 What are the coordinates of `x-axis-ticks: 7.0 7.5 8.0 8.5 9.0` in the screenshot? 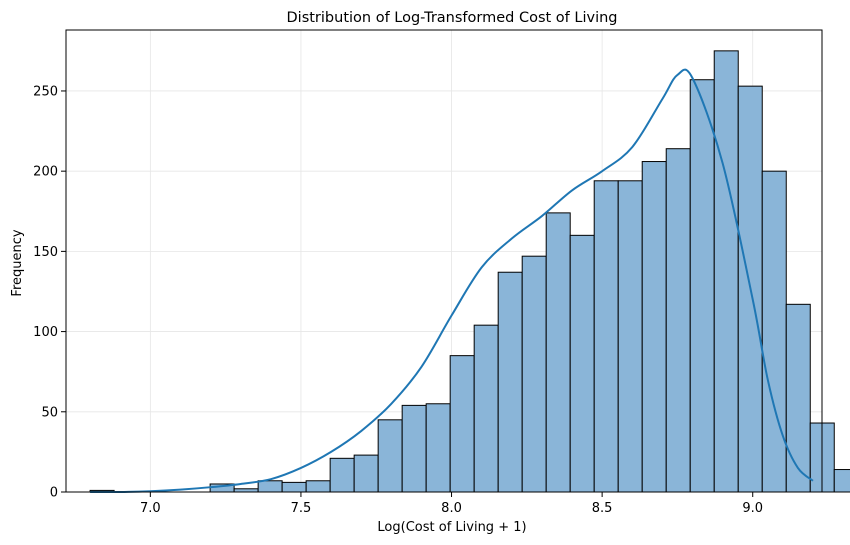 It's located at (451, 504).